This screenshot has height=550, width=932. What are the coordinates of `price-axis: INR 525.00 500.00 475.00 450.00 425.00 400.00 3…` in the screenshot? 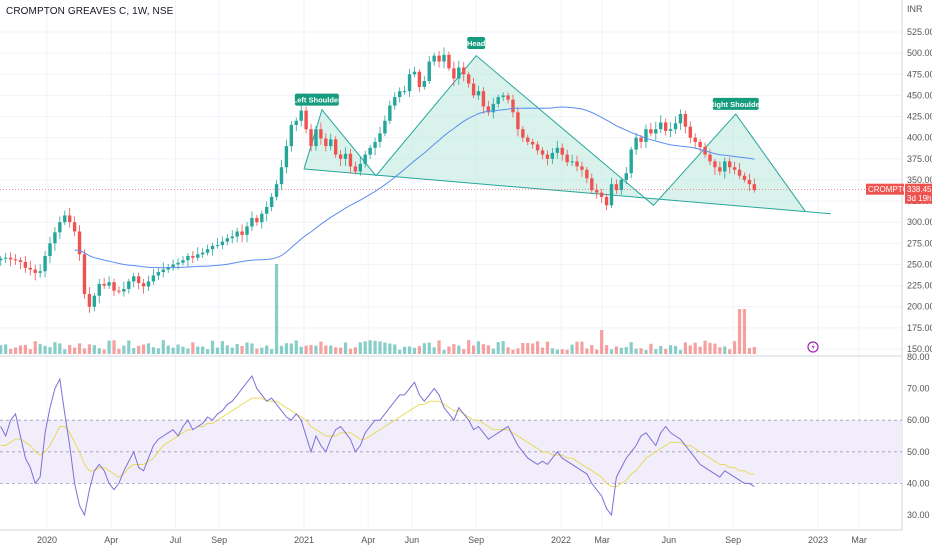 It's located at (919, 262).